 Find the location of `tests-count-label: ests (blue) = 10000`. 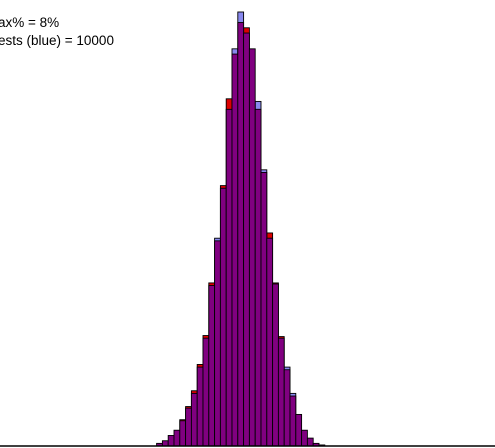

tests-count-label: ests (blue) = 10000 is located at coordinates (57, 40).